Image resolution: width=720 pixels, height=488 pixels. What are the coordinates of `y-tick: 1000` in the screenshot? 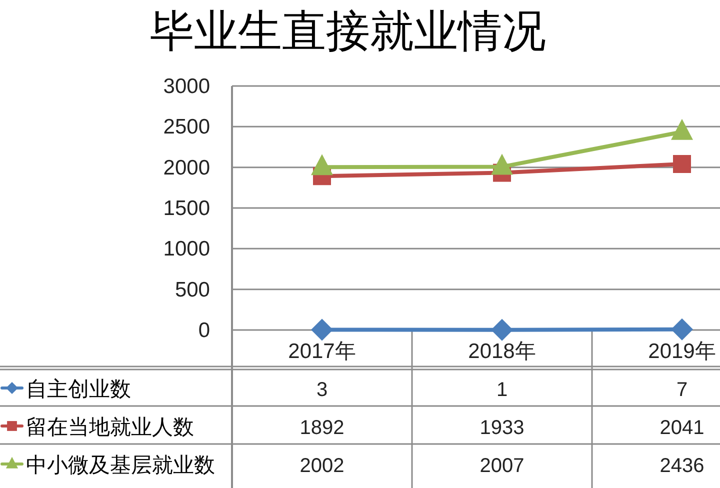 It's located at (186, 249).